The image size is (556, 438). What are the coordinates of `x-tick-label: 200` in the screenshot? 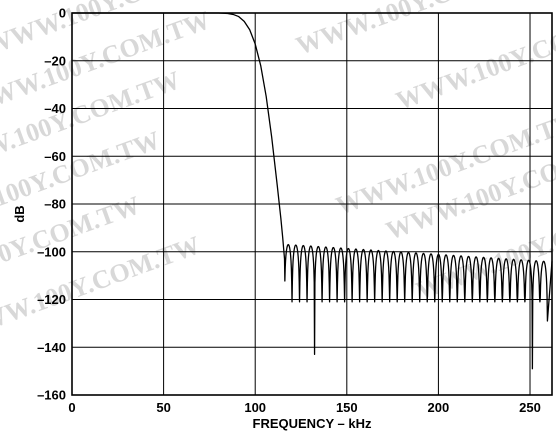 It's located at (439, 407).